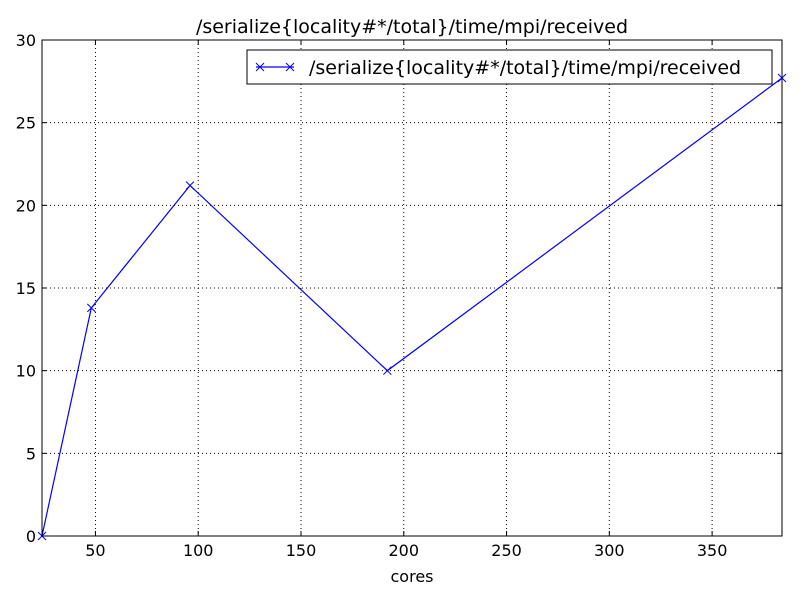 Image resolution: width=800 pixels, height=600 pixels. Describe the element at coordinates (506, 550) in the screenshot. I see `x-tick-label: 250` at that location.